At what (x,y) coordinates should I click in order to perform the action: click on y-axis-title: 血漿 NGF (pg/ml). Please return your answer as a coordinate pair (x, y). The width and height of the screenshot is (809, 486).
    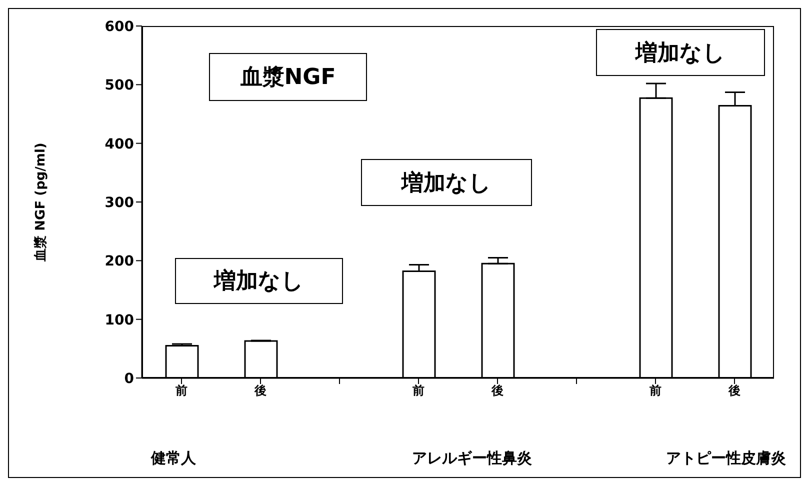
    Looking at the image, I should click on (40, 202).